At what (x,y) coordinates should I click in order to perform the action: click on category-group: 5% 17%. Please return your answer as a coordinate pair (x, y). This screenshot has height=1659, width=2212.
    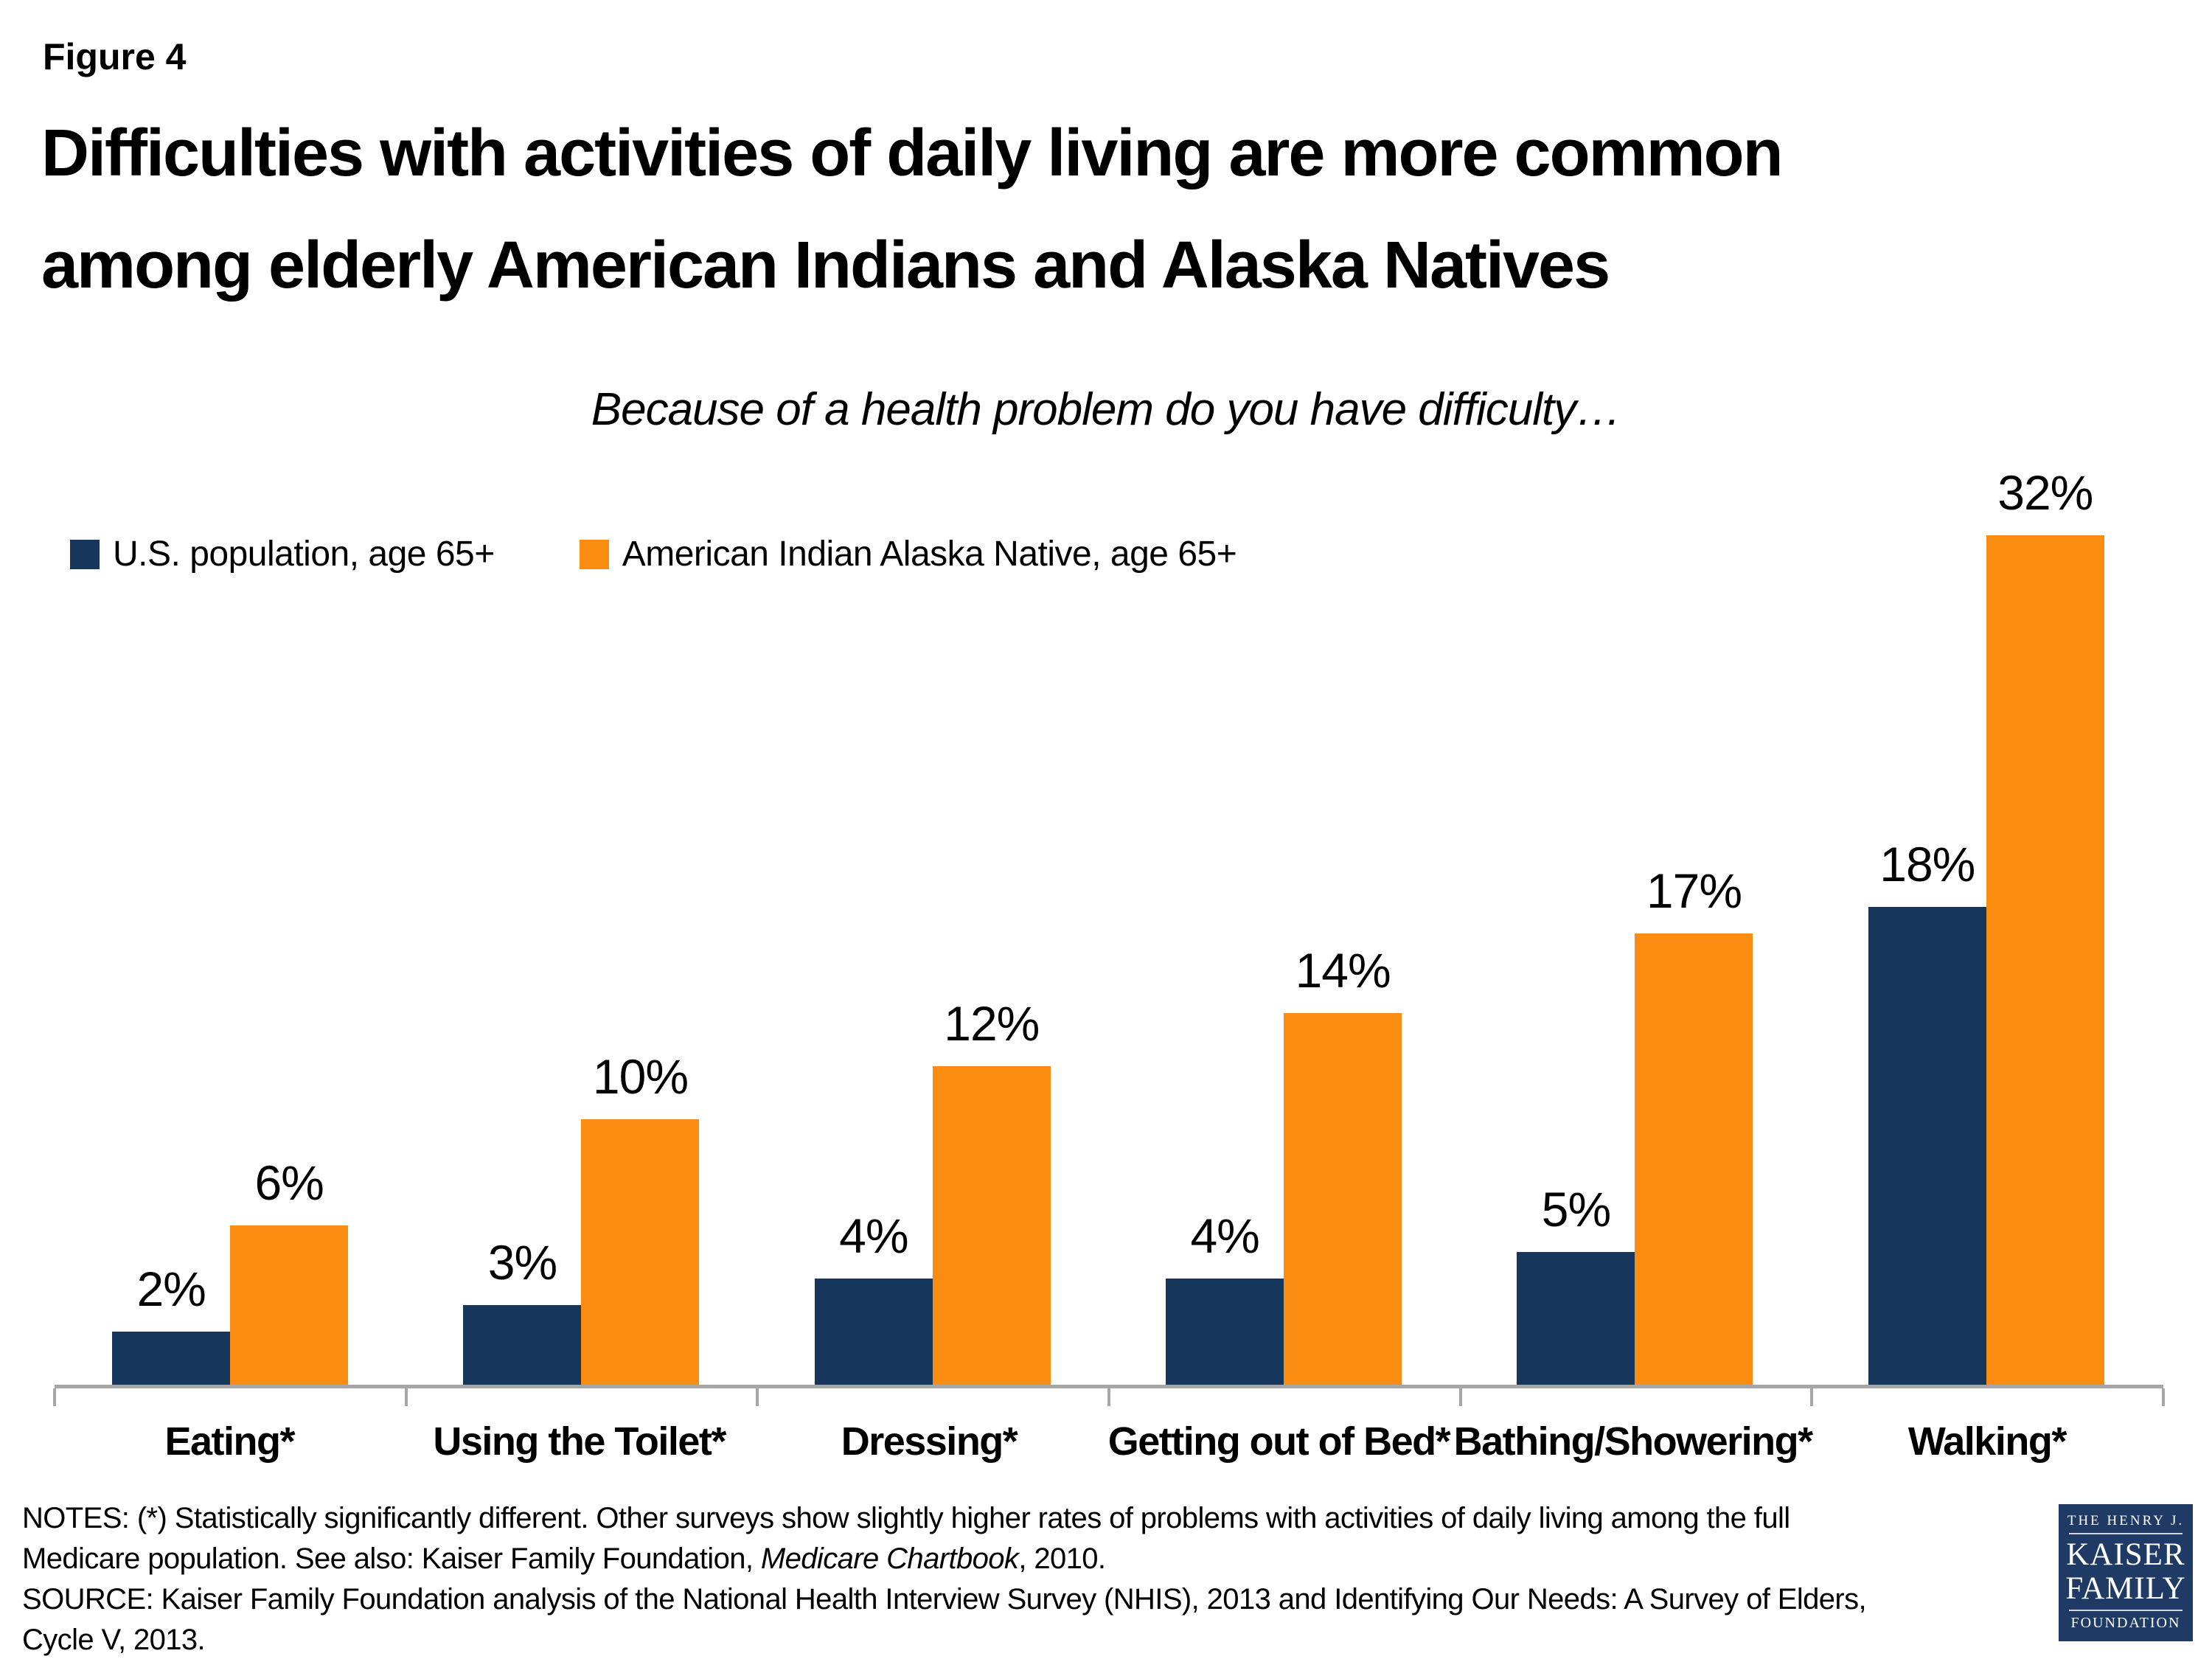
    Looking at the image, I should click on (1634, 920).